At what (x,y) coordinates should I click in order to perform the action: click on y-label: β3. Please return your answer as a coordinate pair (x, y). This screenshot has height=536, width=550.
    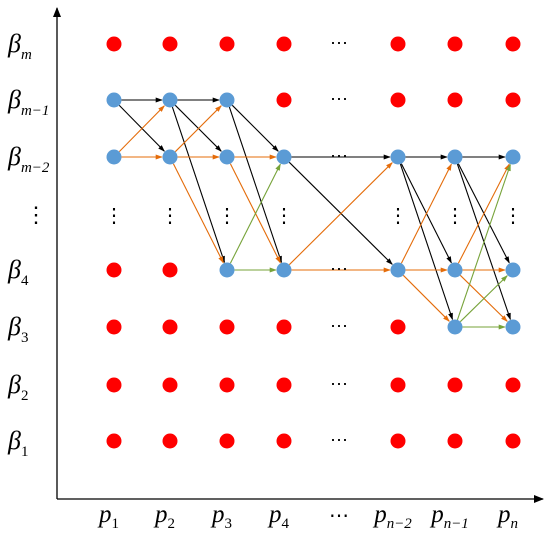
    Looking at the image, I should click on (17, 329).